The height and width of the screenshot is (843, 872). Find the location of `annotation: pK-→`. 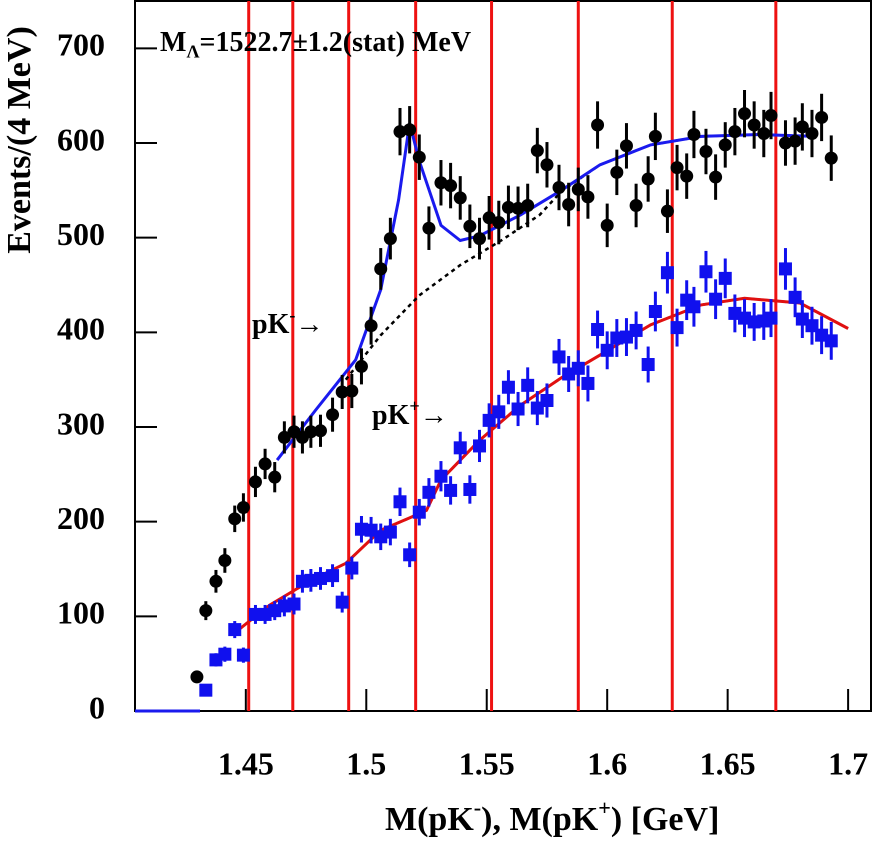

annotation: pK-→ is located at coordinates (287, 322).